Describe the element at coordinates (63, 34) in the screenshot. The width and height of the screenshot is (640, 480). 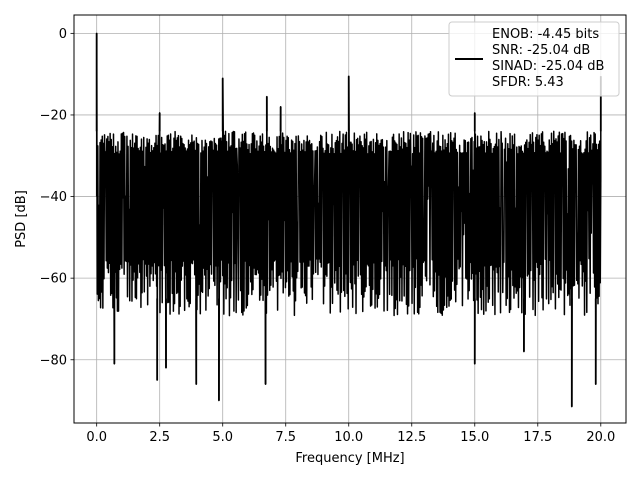
I see `y-tick-label: 0` at that location.